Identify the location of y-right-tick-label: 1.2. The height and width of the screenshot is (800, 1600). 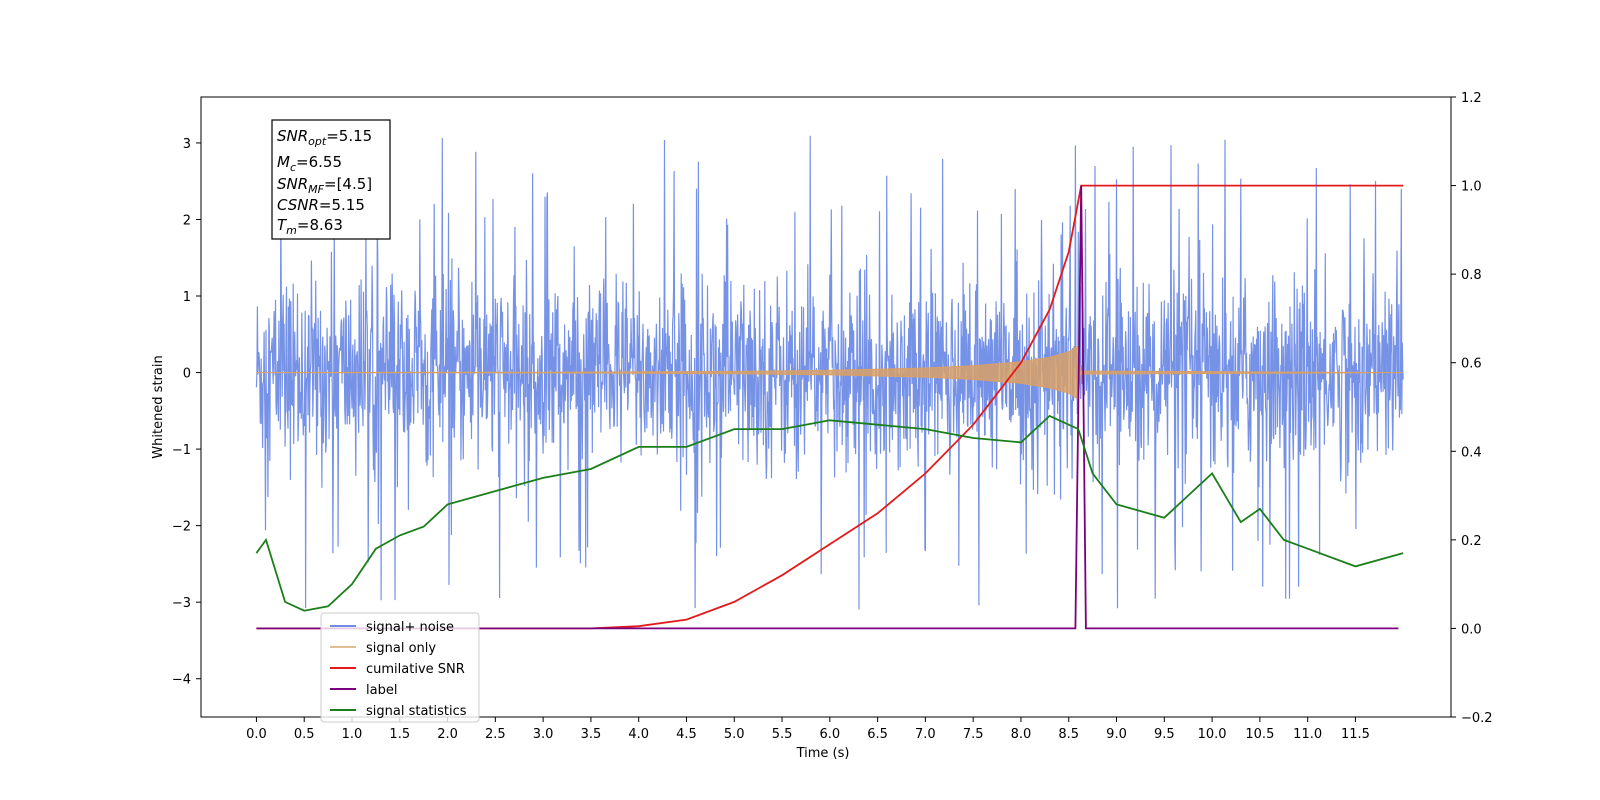
(1471, 98).